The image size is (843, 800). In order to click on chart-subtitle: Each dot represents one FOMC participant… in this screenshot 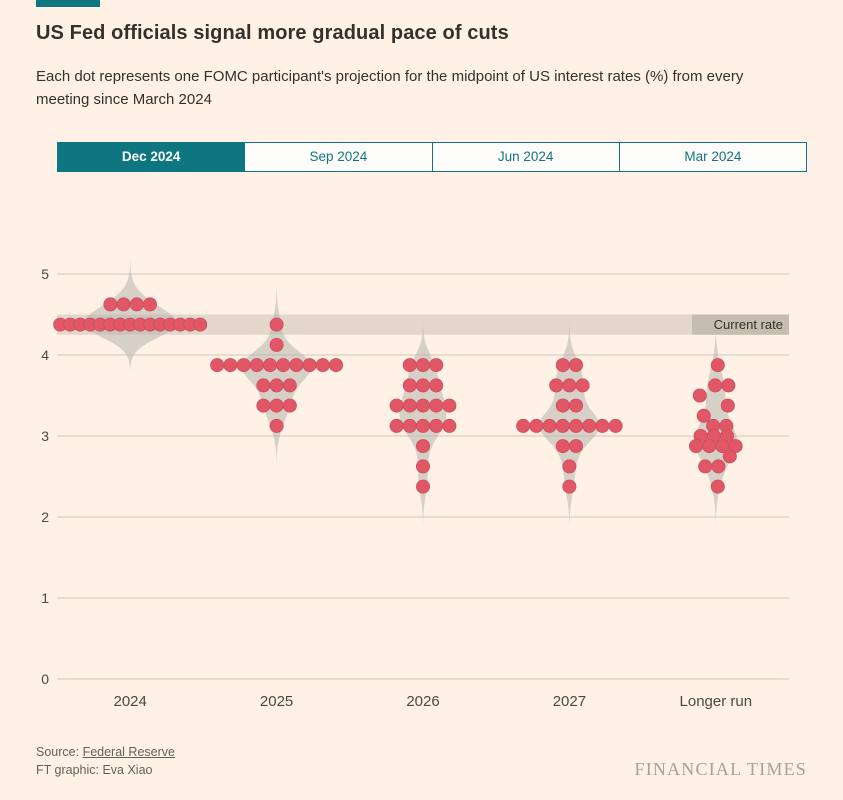, I will do `click(390, 88)`.